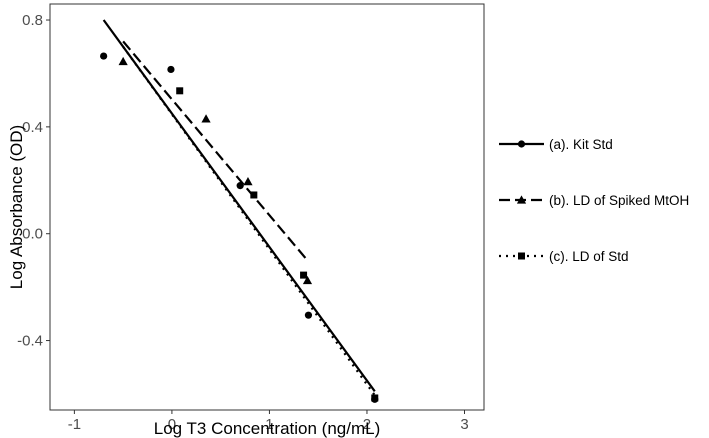 The width and height of the screenshot is (709, 438). I want to click on legend-key-triangle, so click(521, 199).